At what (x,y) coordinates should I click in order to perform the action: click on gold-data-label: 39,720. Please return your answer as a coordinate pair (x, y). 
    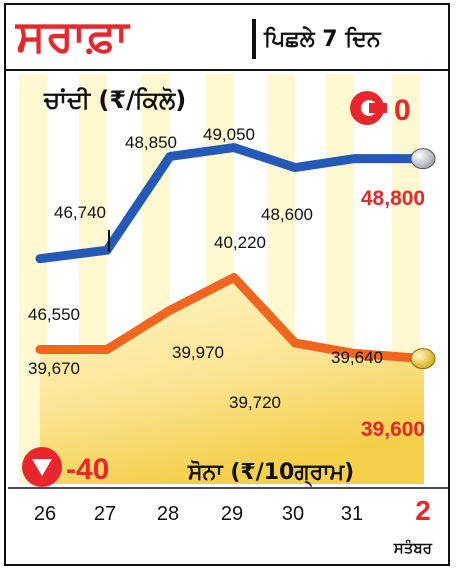
    Looking at the image, I should click on (255, 402).